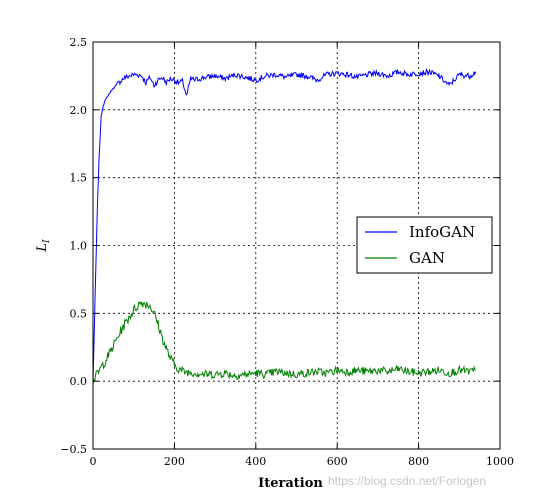 Image resolution: width=538 pixels, height=504 pixels. Describe the element at coordinates (79, 178) in the screenshot. I see `y-tick-label: 1.5` at that location.